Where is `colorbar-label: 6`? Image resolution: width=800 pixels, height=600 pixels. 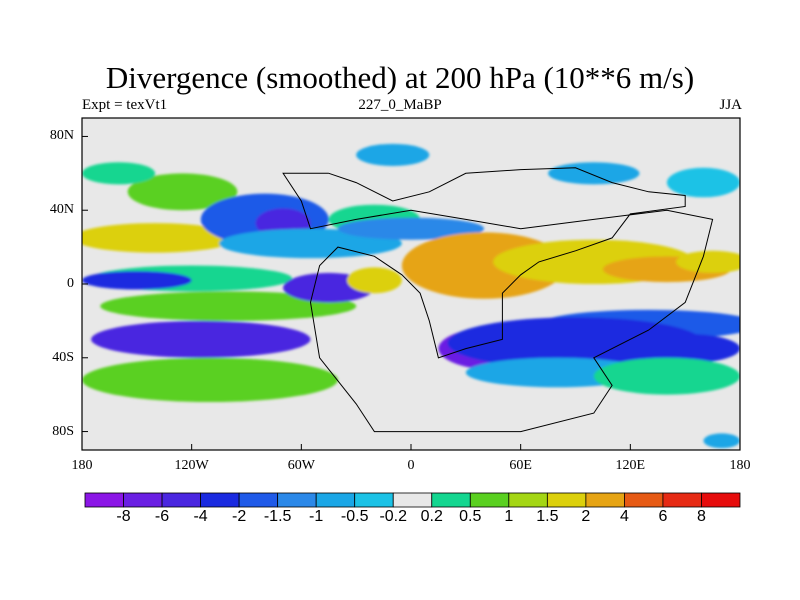
colorbar-label: 6 is located at coordinates (663, 516).